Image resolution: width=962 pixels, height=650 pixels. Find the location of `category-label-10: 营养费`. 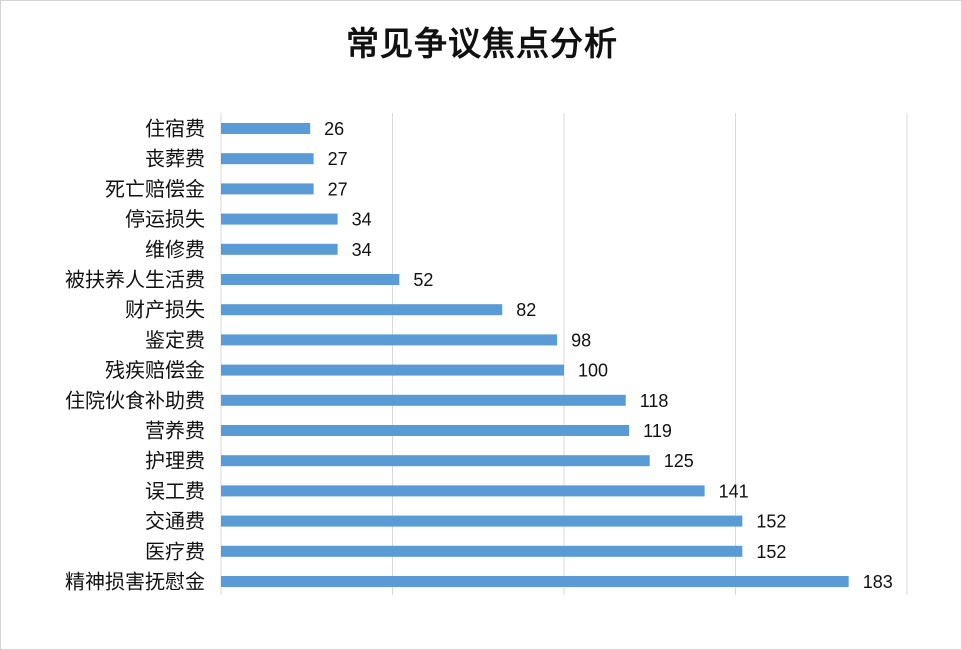

category-label-10: 营养费 is located at coordinates (175, 431).